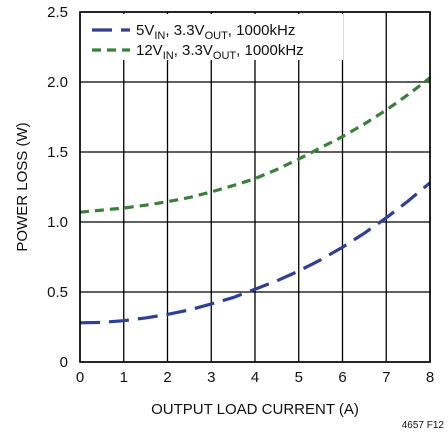 This screenshot has width=448, height=435. I want to click on x-tick-label: 7, so click(386, 377).